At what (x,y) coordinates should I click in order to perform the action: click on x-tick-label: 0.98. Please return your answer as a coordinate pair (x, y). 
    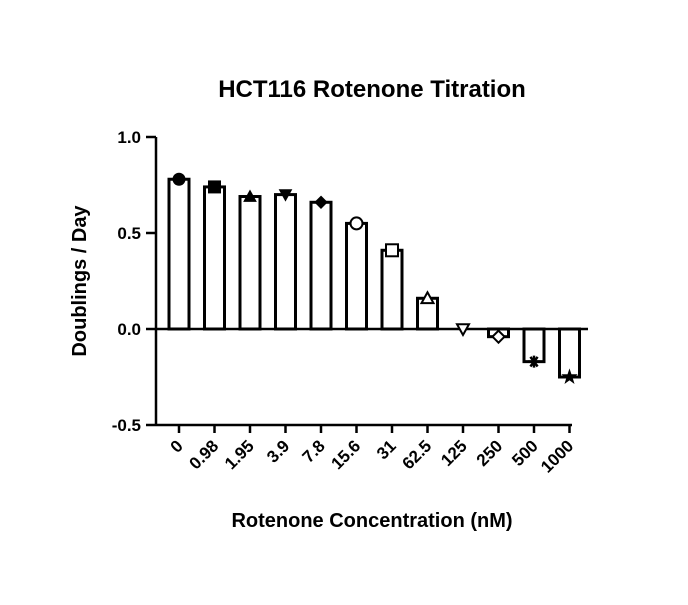
    Looking at the image, I should click on (203, 454).